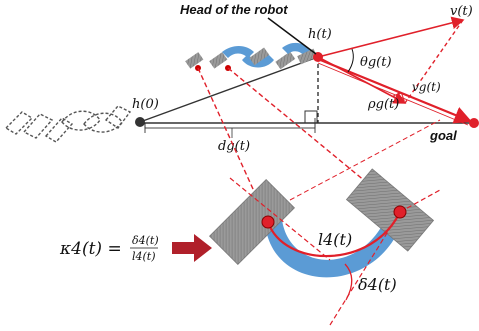  Describe the element at coordinates (320, 34) in the screenshot. I see `ht-label: h(t)` at that location.